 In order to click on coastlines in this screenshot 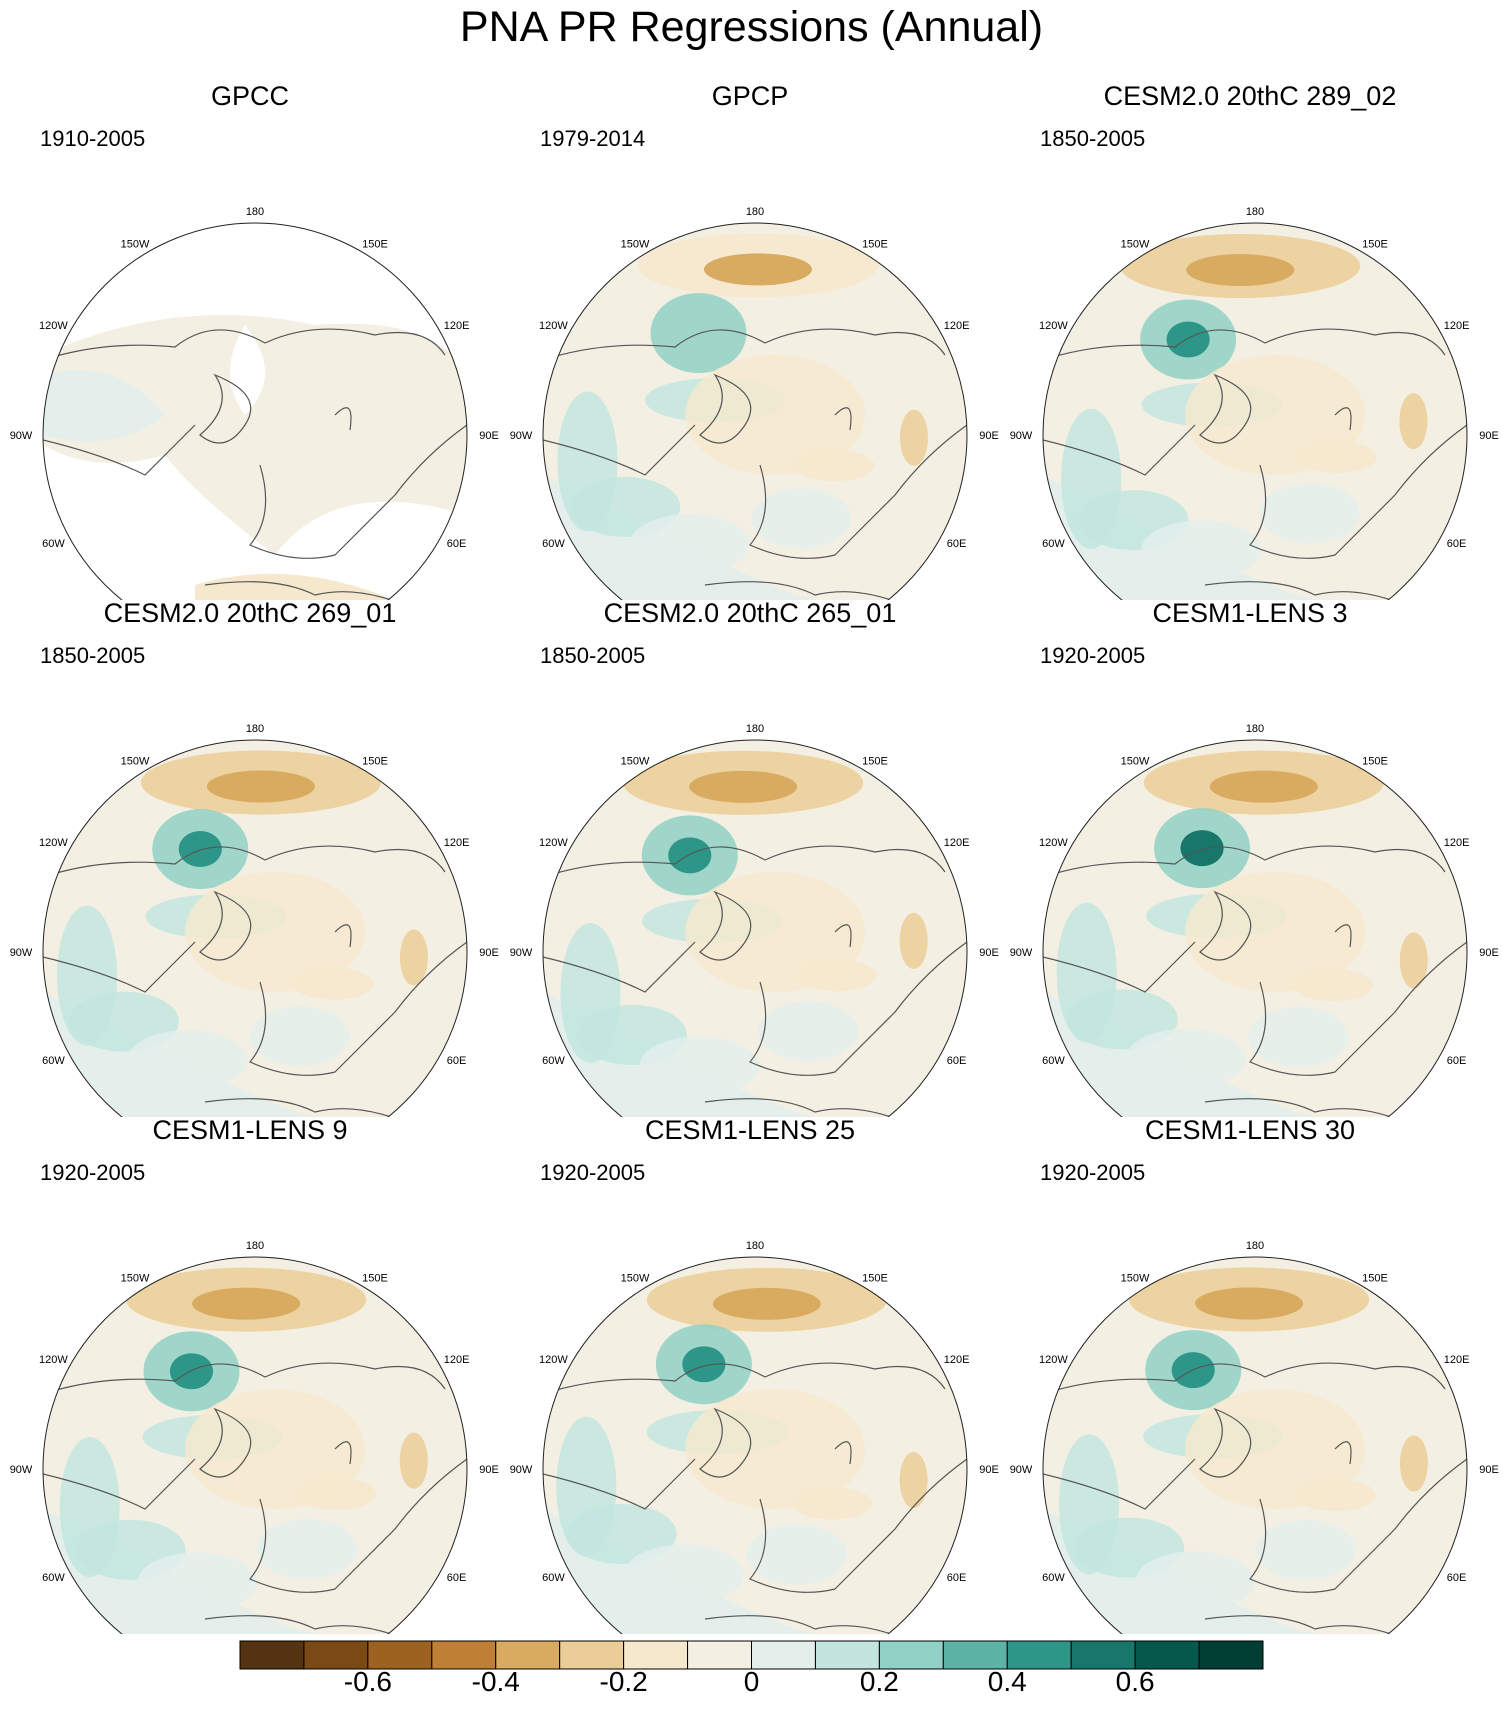, I will do `click(1255, 1498)`.